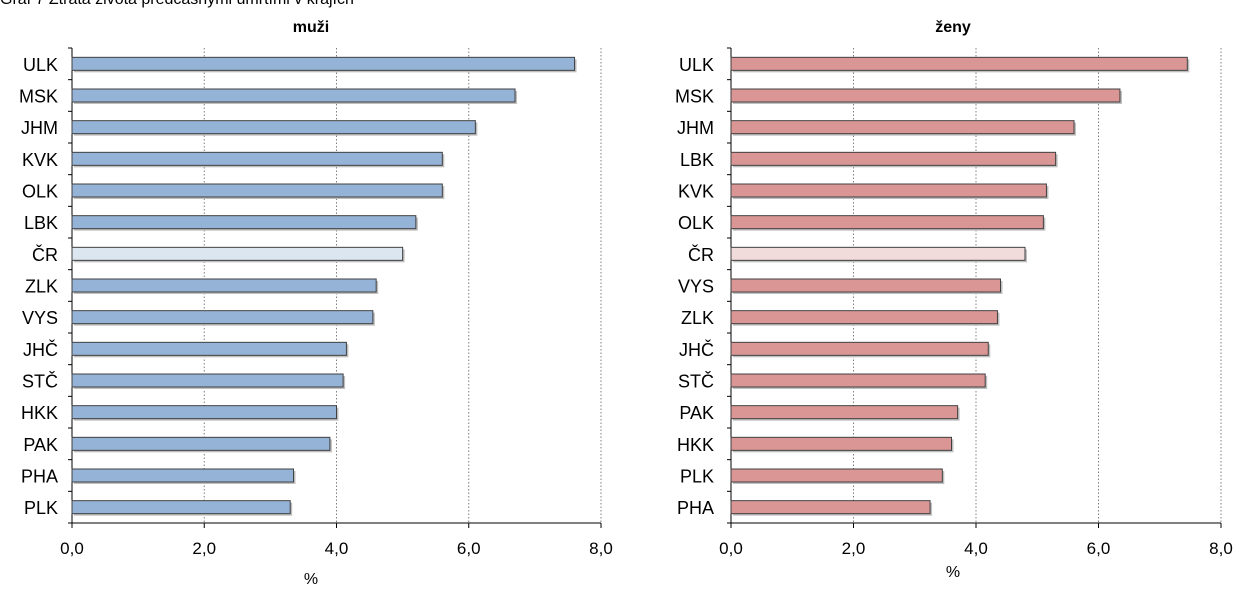 The width and height of the screenshot is (1237, 590). I want to click on chart-title: muži, so click(311, 27).